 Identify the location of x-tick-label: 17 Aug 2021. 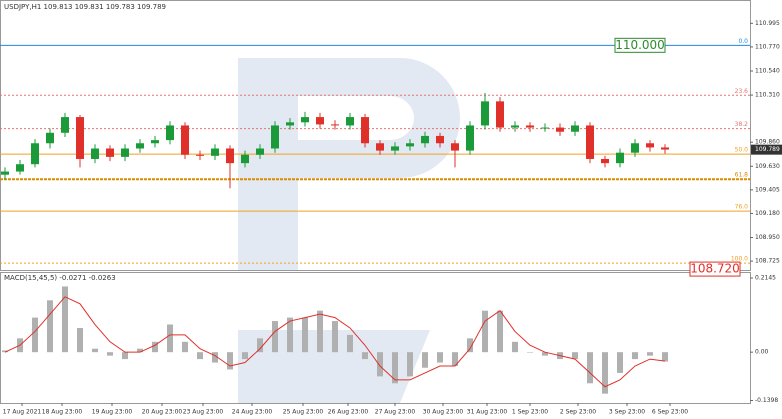
(22, 412).